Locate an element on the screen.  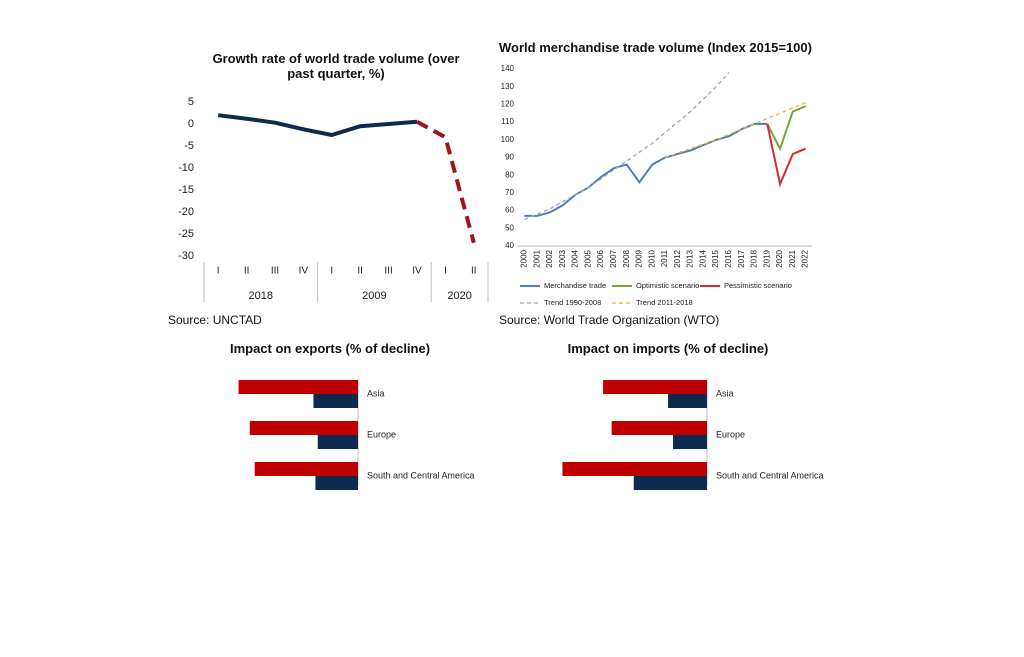
x-tick-label: 2002 is located at coordinates (549, 258).